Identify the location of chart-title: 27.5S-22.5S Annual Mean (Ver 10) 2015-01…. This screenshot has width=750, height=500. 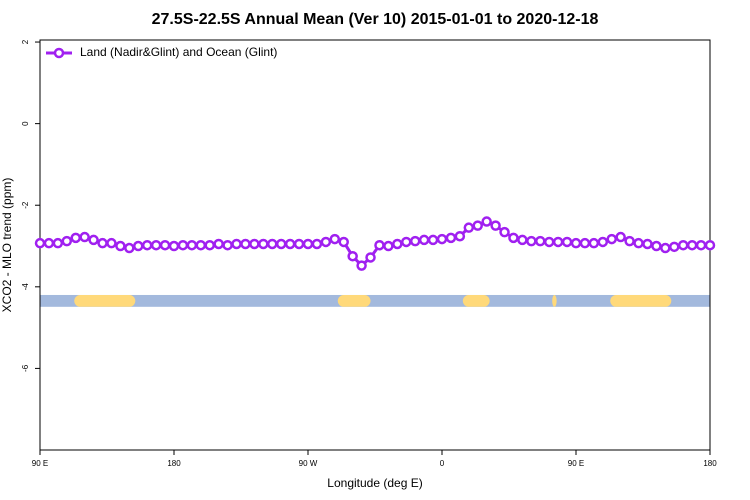
(375, 19).